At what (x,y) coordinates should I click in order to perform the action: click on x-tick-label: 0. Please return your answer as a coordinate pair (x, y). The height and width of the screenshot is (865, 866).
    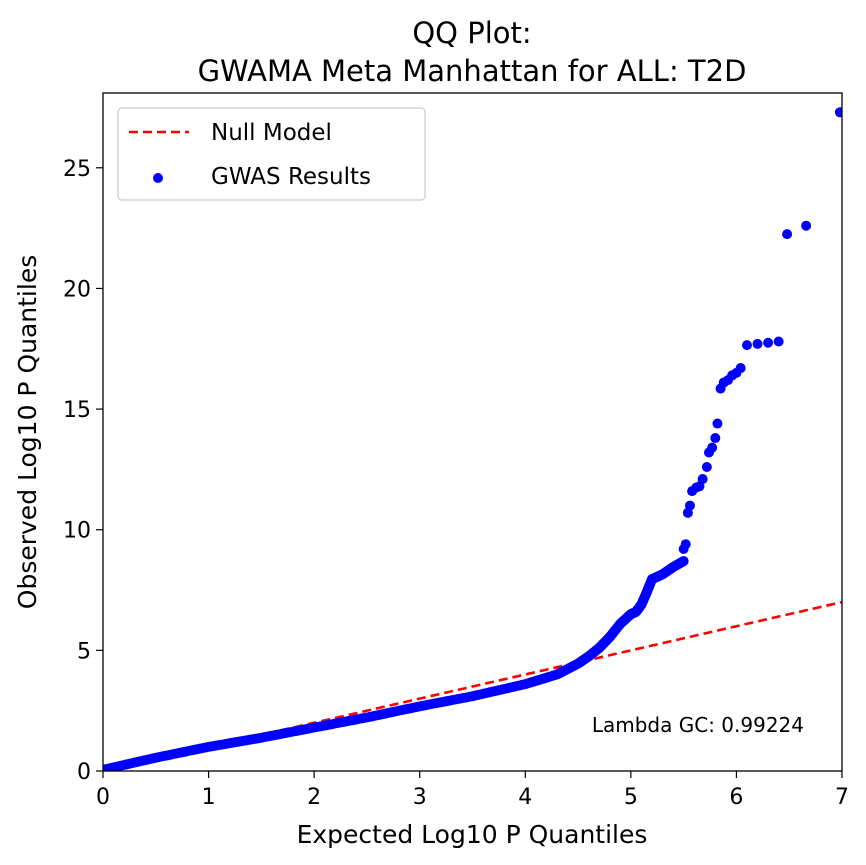
    Looking at the image, I should click on (103, 797).